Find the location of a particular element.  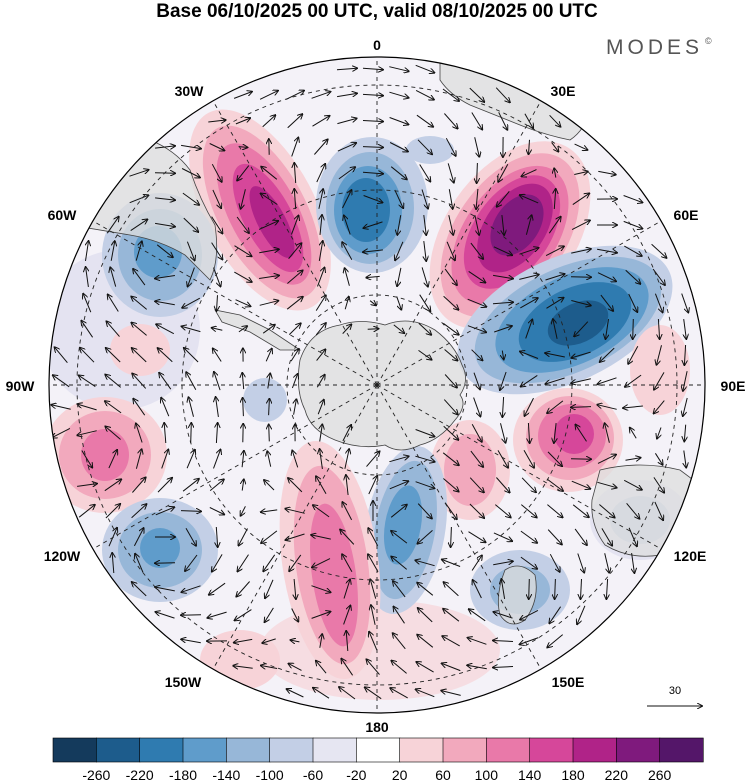

colorbar-tick-label: -220 is located at coordinates (140, 775).